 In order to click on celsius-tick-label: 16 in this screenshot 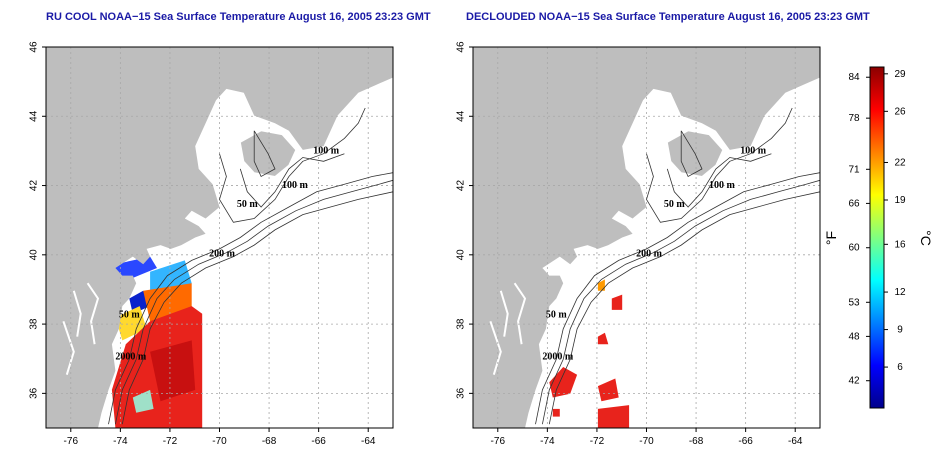, I will do `click(900, 244)`.